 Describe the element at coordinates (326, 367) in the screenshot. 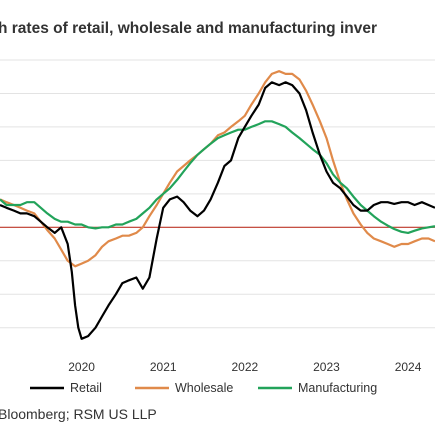

I see `x-tick-label: 2023` at that location.